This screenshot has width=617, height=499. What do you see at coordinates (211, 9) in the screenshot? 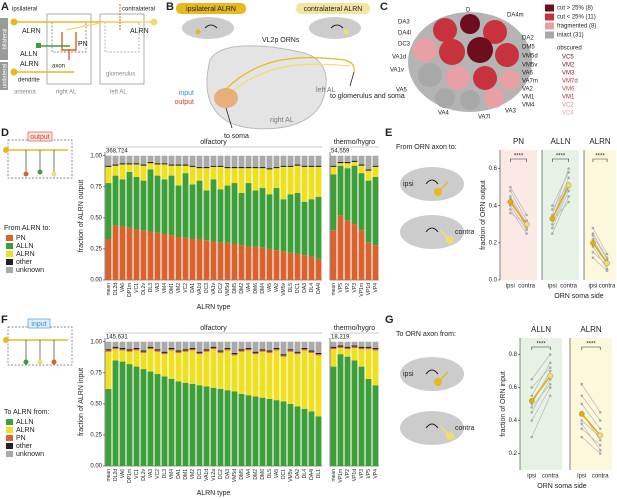
I see `neuron-title: ipsilateral ALRN` at bounding box center [211, 9].